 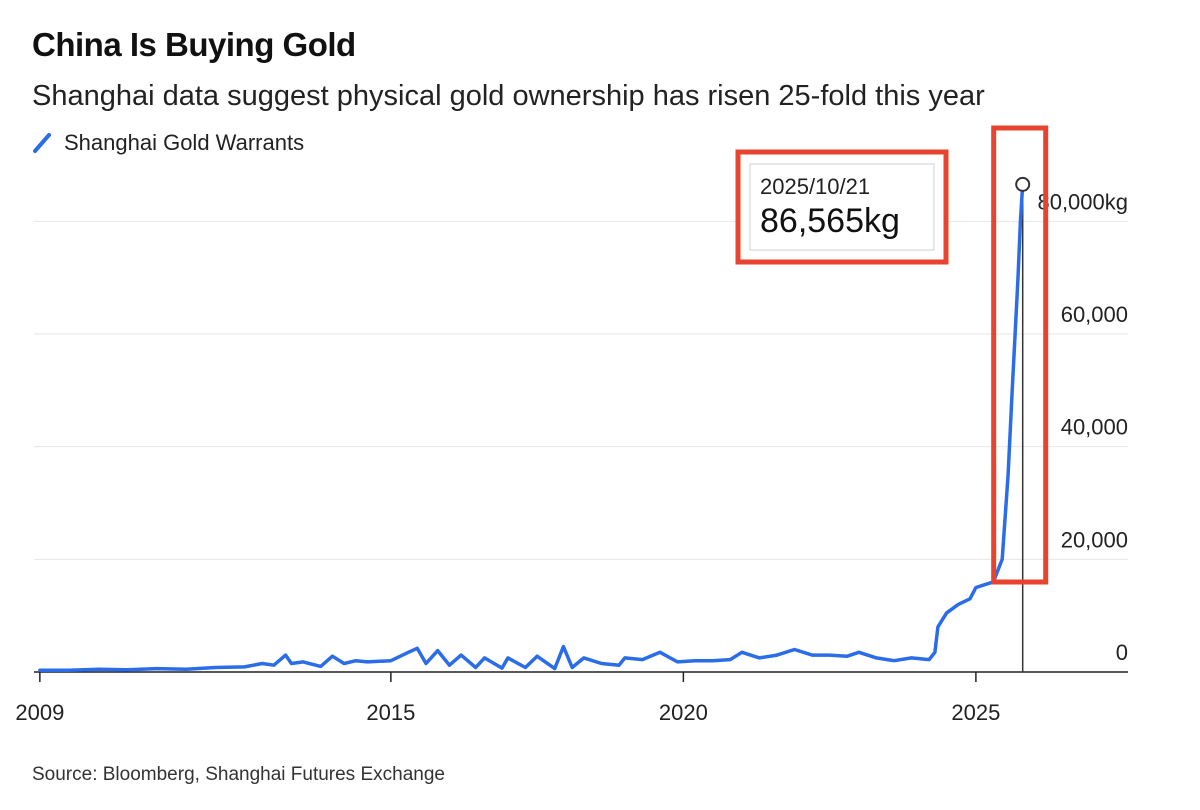 What do you see at coordinates (1094, 427) in the screenshot?
I see `y-tick-label: 40,000` at bounding box center [1094, 427].